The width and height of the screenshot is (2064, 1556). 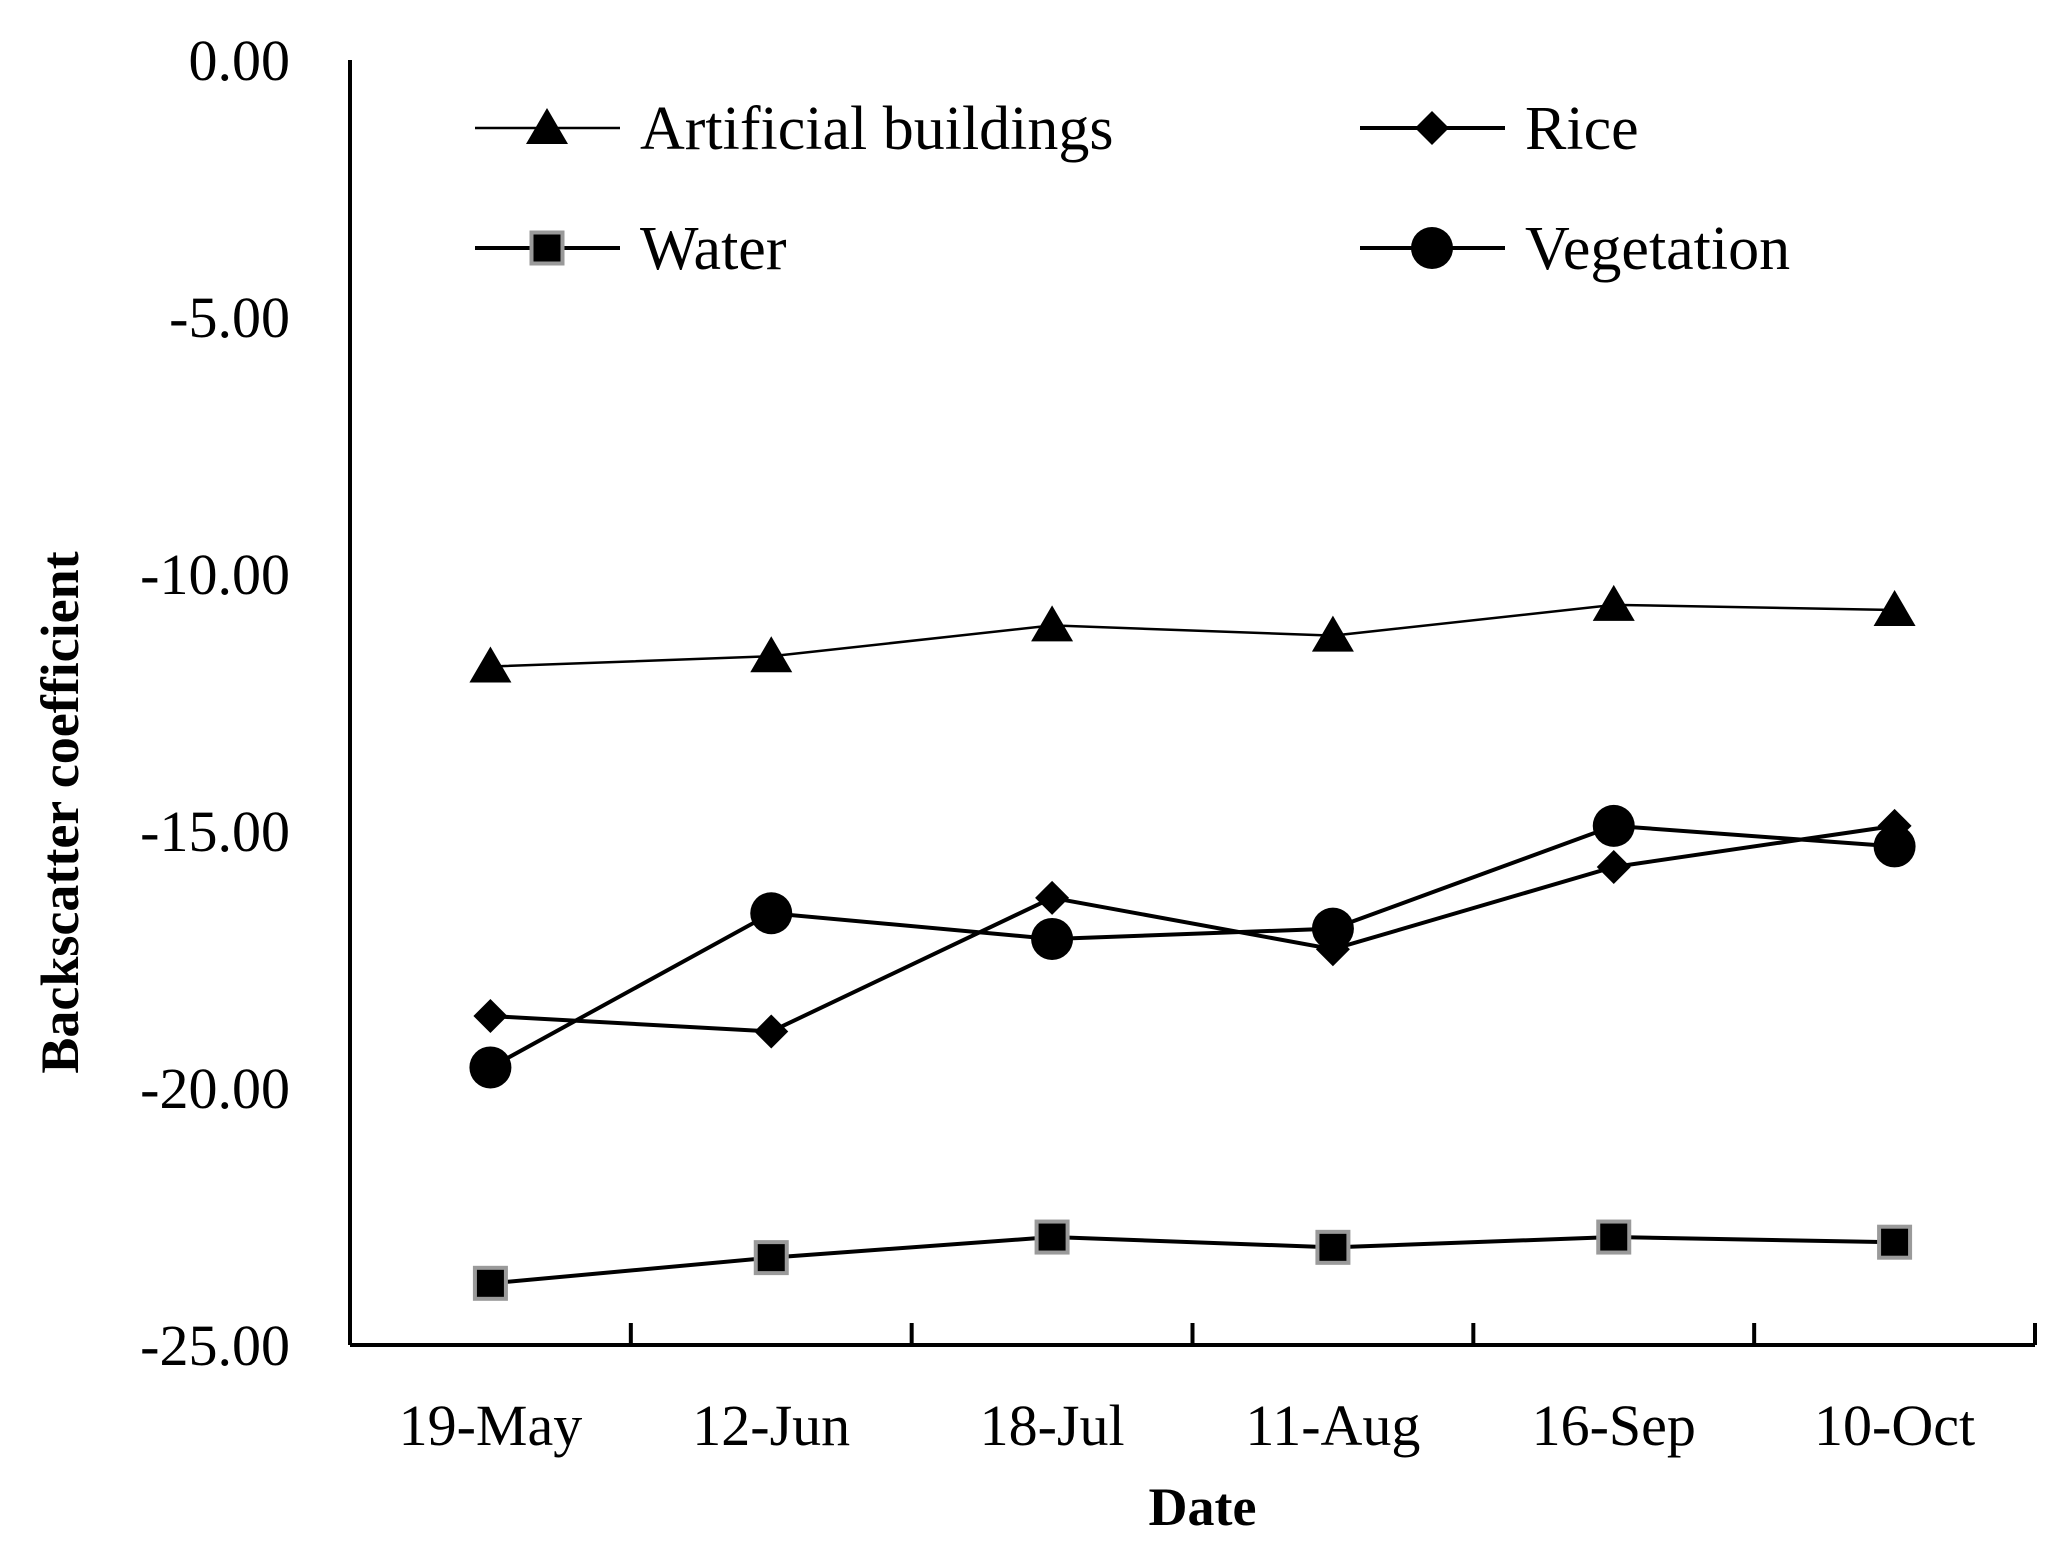 I want to click on series-line-rice, so click(x=1192, y=928).